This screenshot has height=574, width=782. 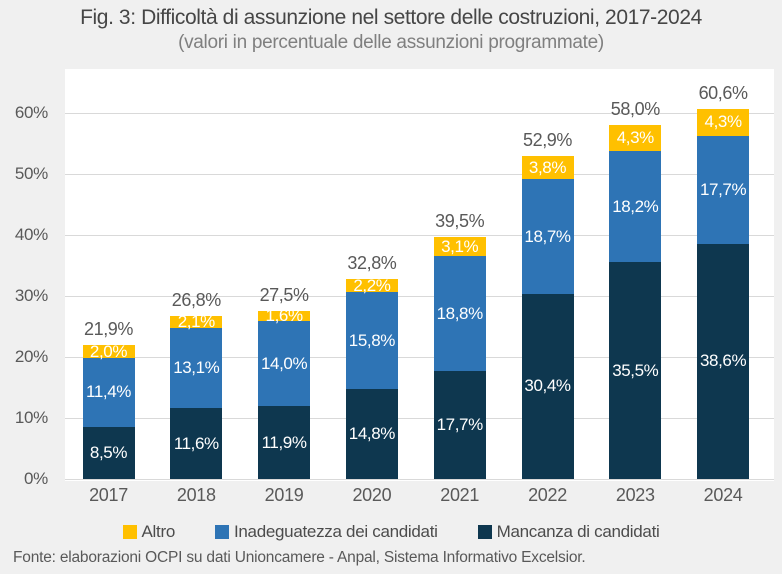 I want to click on bar-segment-2021: 3,1%, so click(x=459, y=246).